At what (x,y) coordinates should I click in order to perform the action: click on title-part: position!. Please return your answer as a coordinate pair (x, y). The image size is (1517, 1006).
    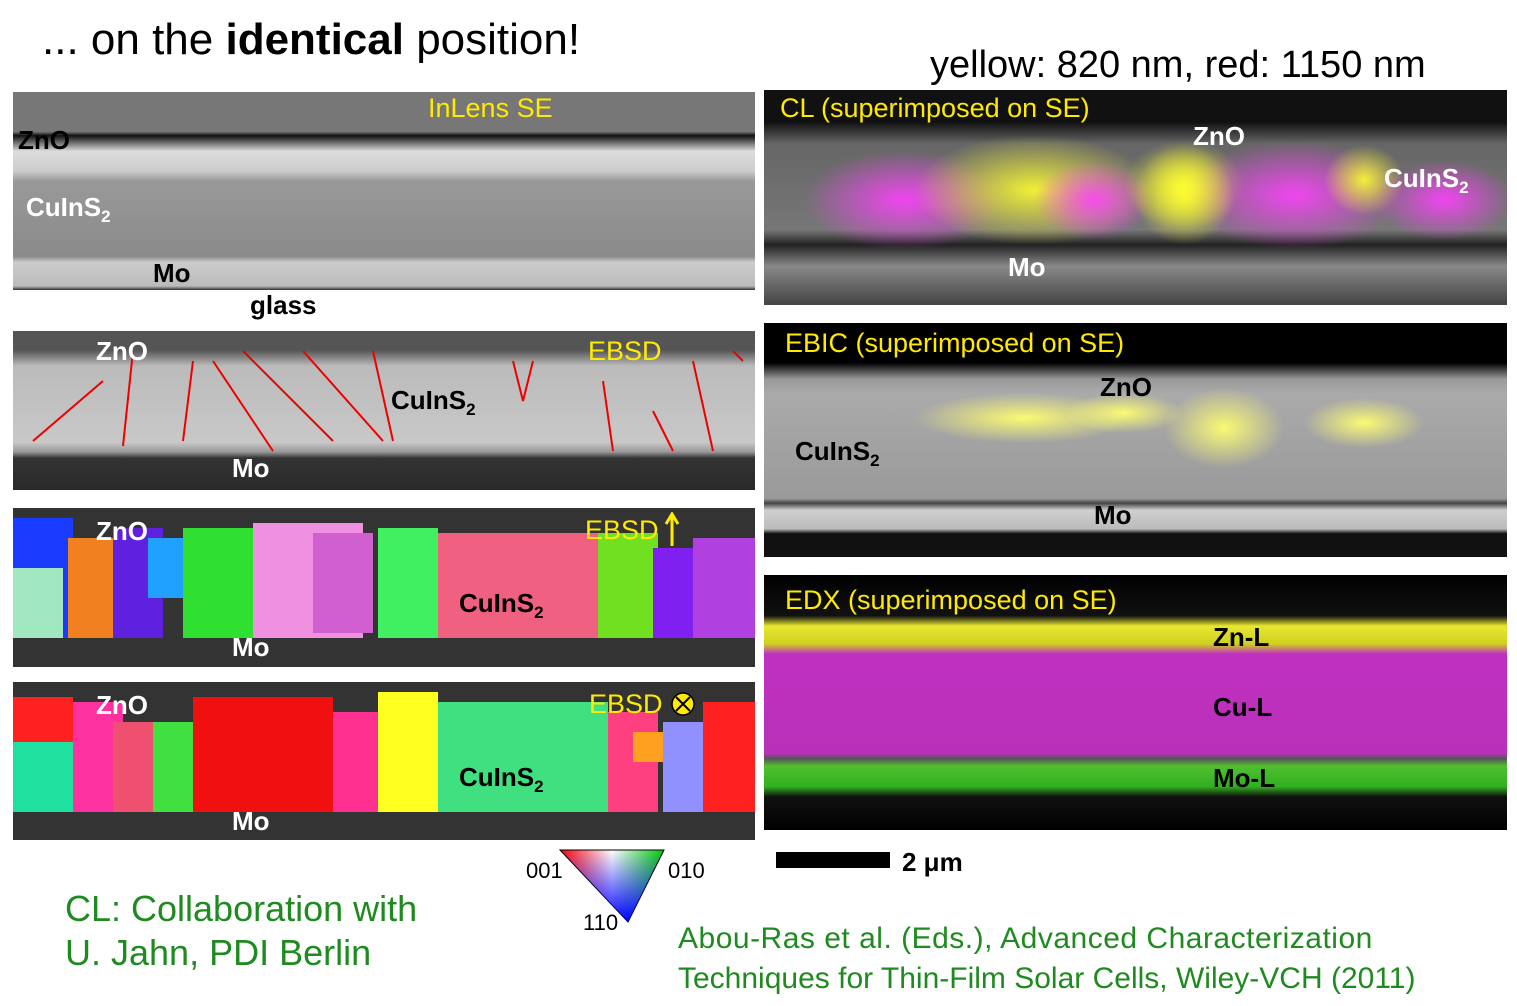
    Looking at the image, I should click on (492, 39).